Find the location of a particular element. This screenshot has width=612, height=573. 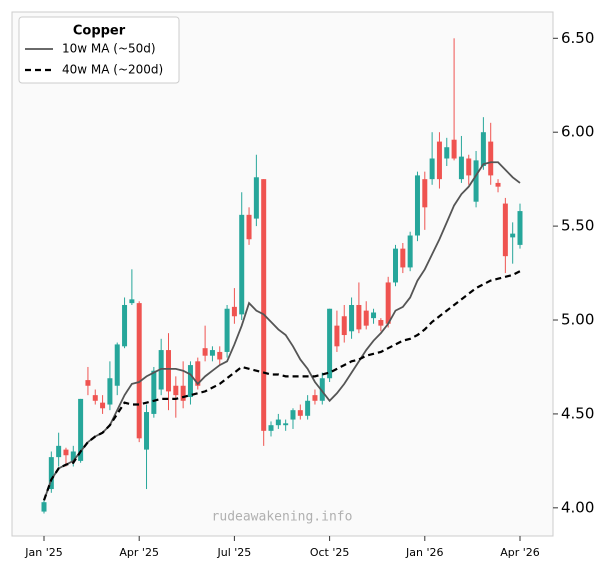

y-tick-label: 4.50 is located at coordinates (577, 413).